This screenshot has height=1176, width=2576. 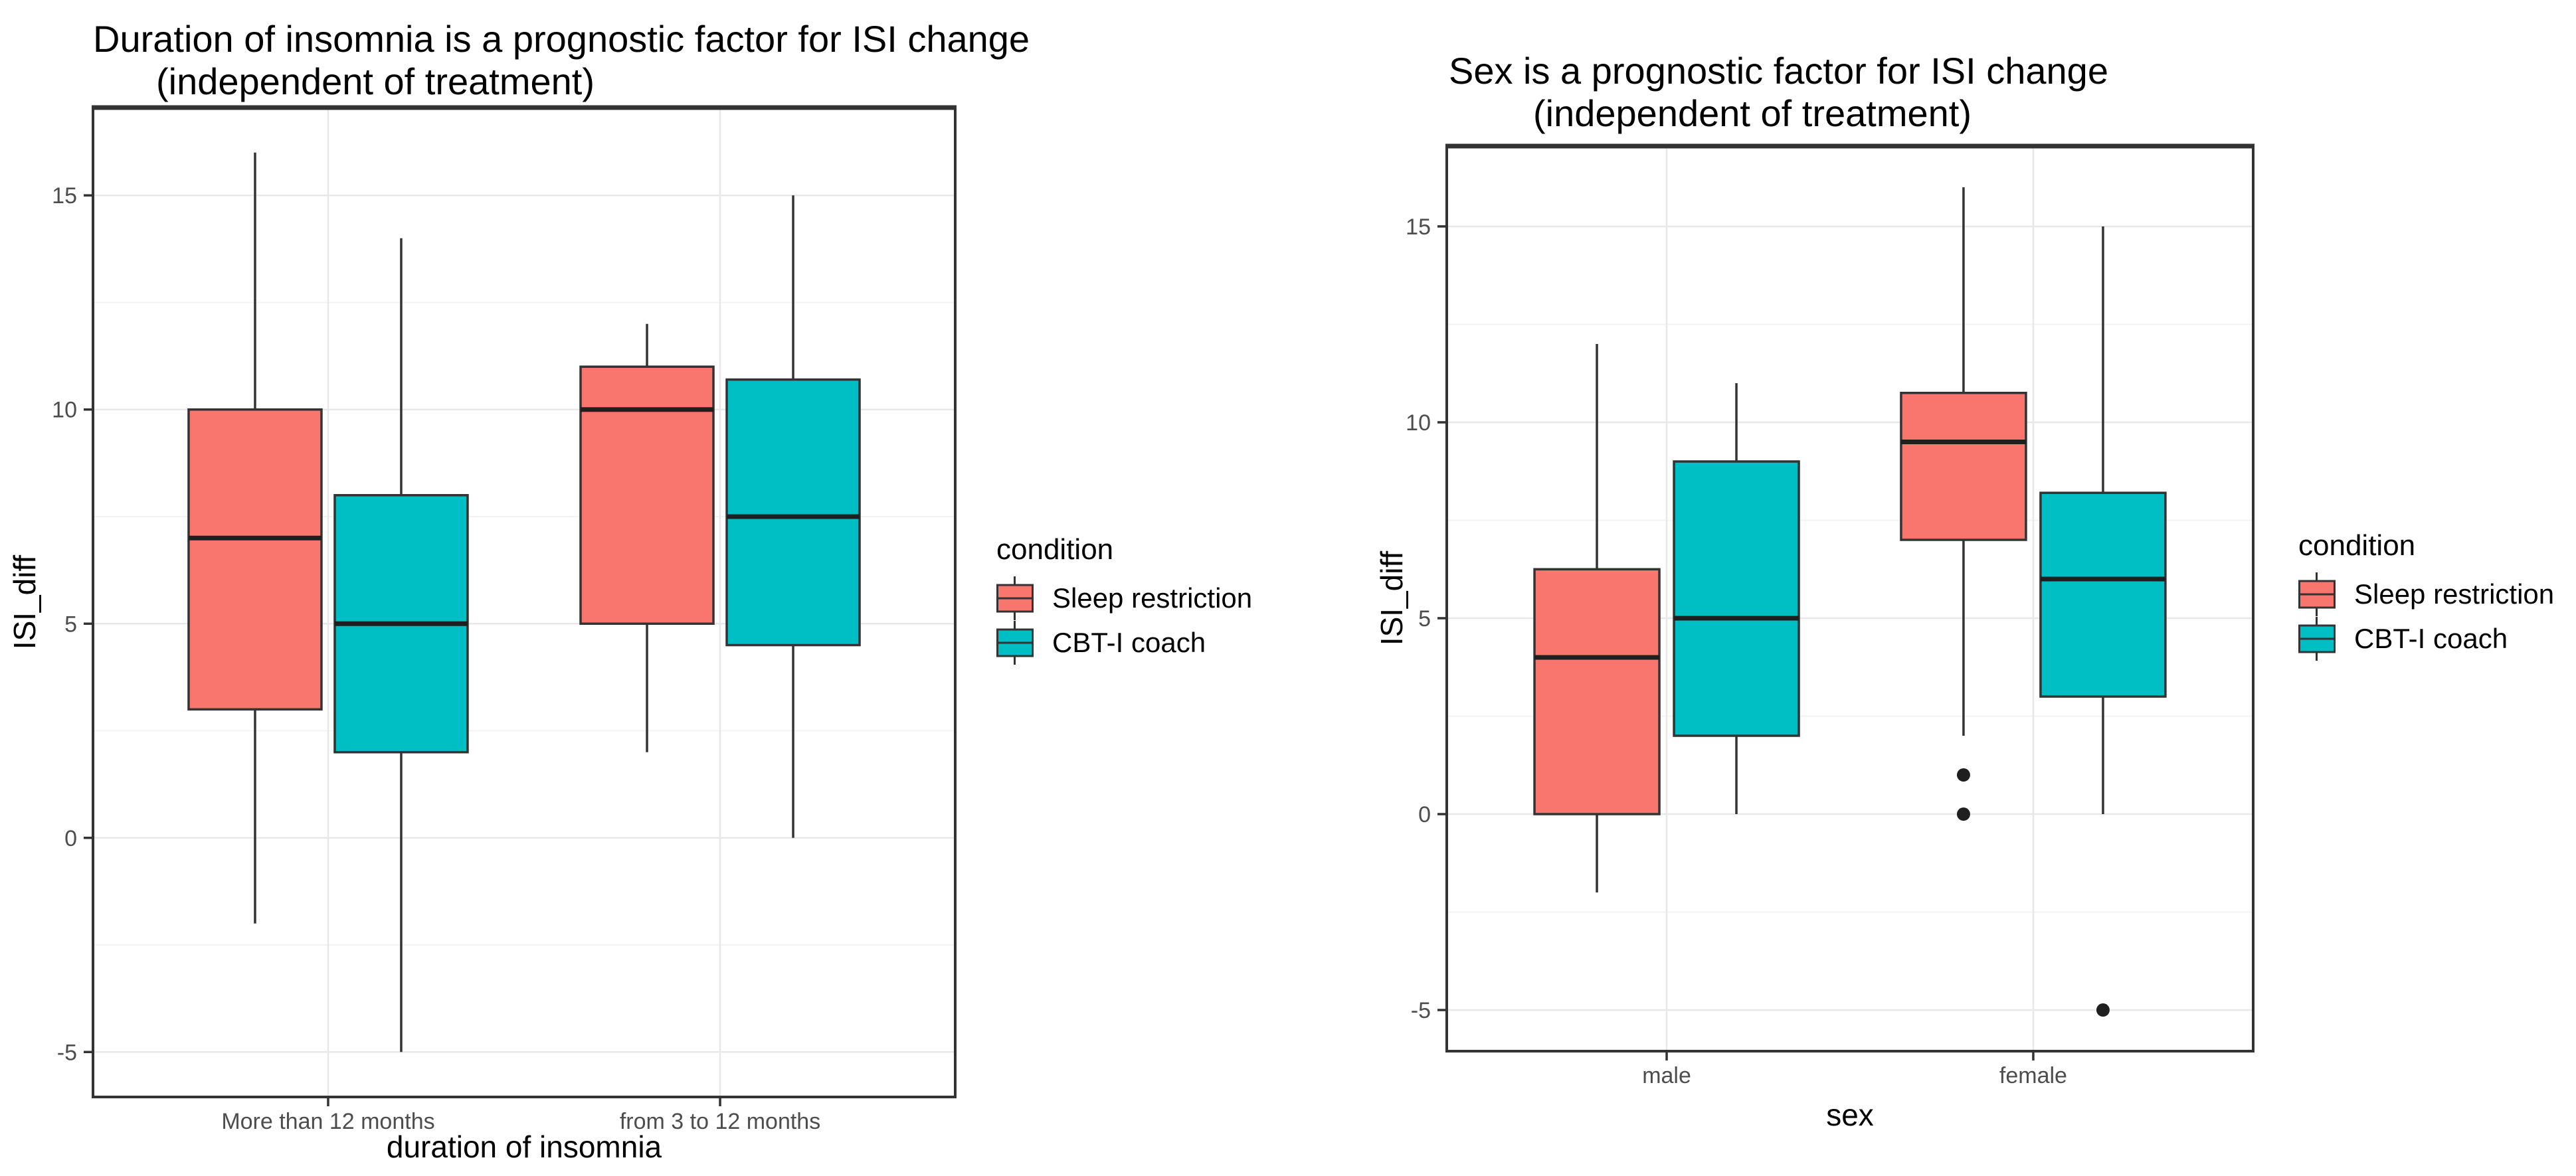 What do you see at coordinates (1850, 1115) in the screenshot?
I see `x-axis-title: sex` at bounding box center [1850, 1115].